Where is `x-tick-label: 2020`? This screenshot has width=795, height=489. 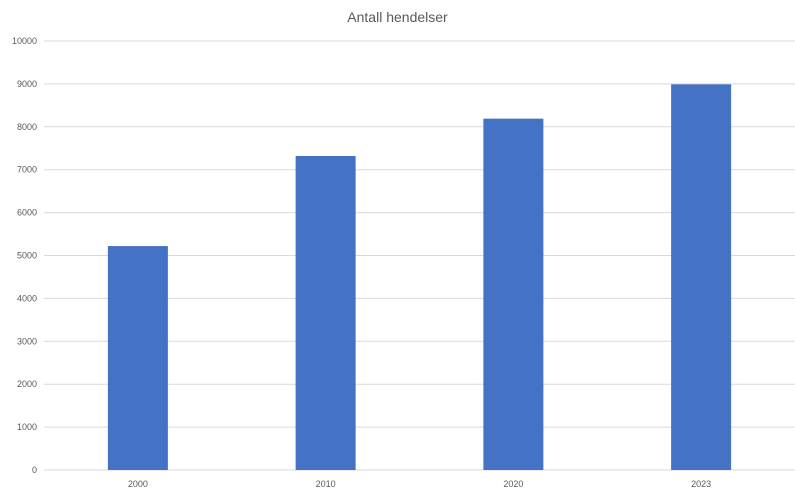
x-tick-label: 2020 is located at coordinates (513, 484).